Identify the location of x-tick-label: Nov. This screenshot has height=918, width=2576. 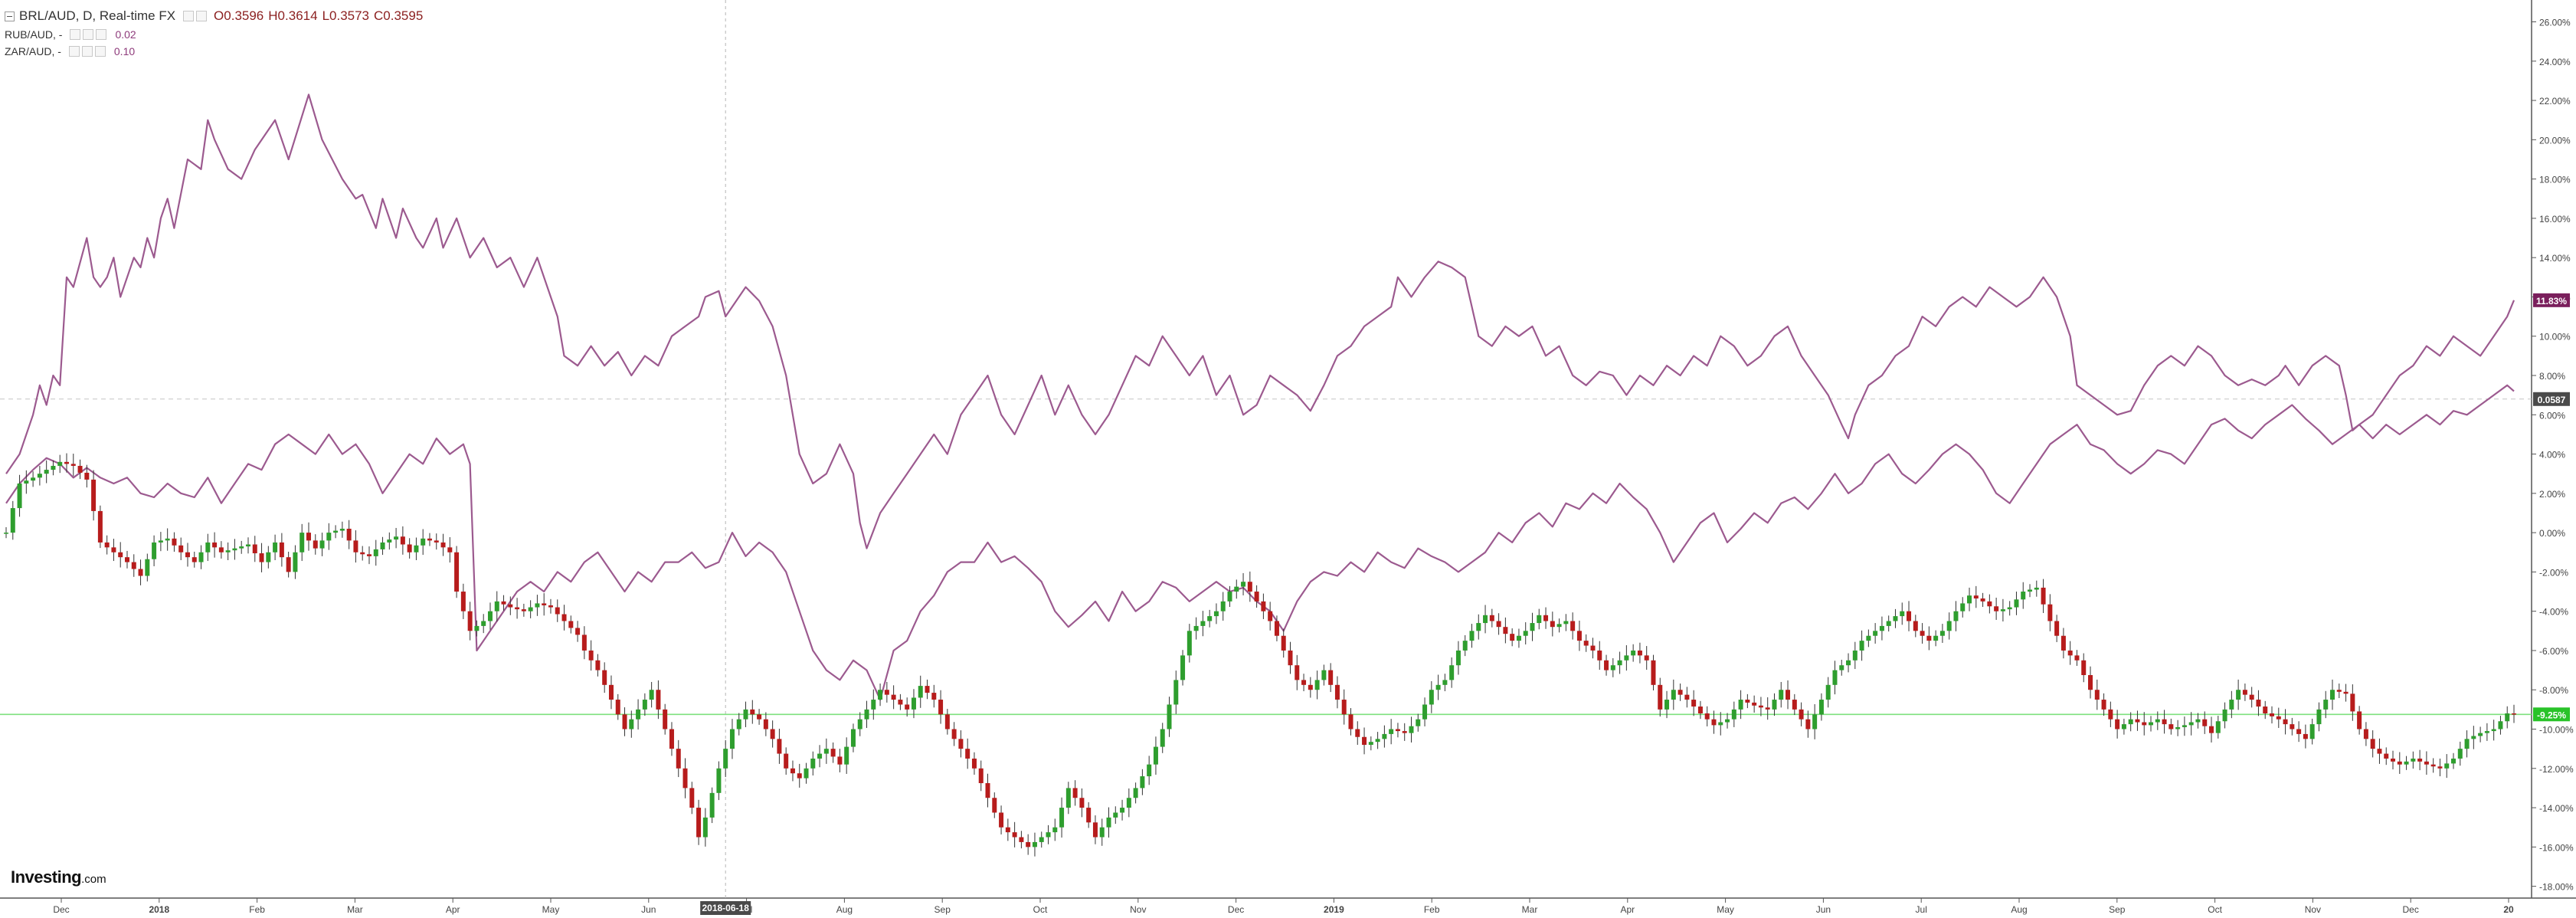
(2313, 909).